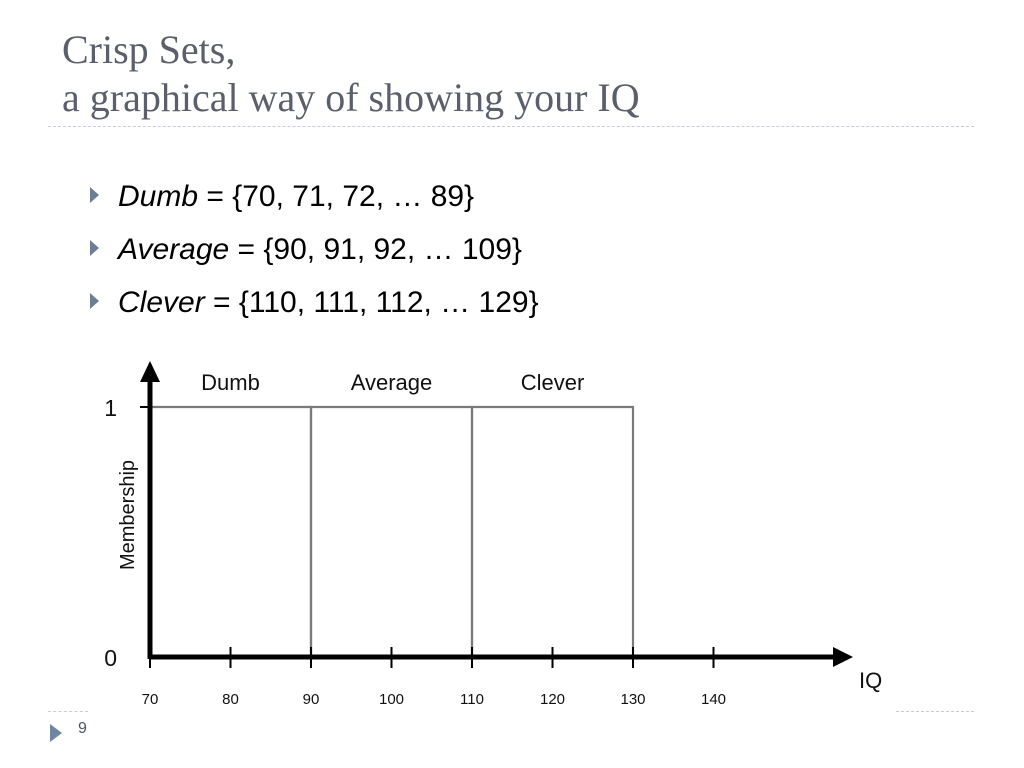  Describe the element at coordinates (230, 699) in the screenshot. I see `x-tick-label: 80` at that location.